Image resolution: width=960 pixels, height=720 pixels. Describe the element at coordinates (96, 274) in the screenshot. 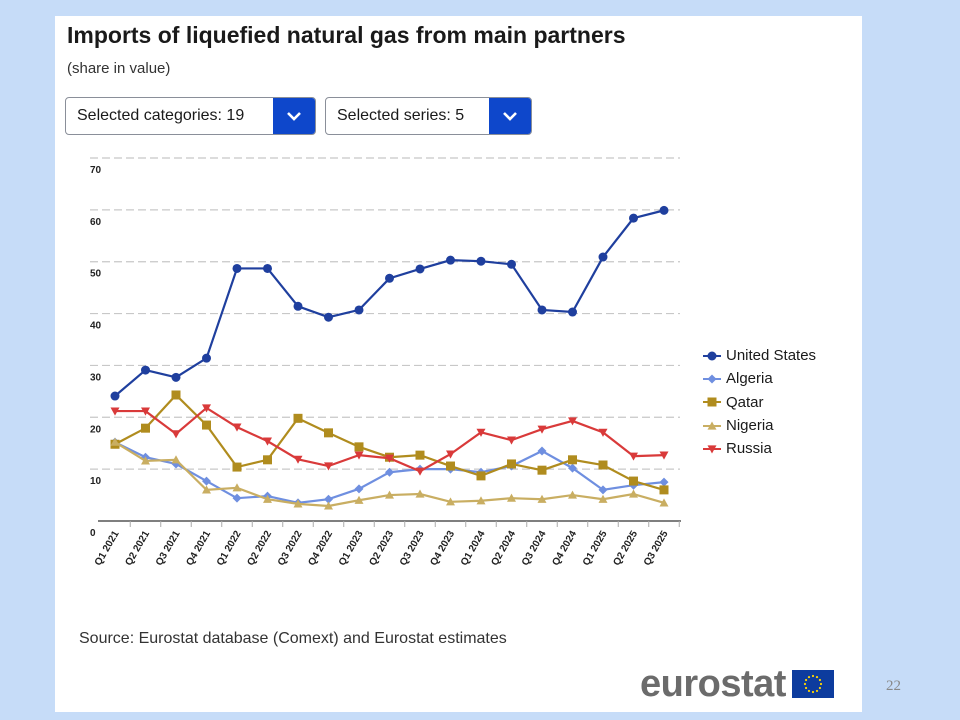

I see `y-tick-label: 50` at that location.